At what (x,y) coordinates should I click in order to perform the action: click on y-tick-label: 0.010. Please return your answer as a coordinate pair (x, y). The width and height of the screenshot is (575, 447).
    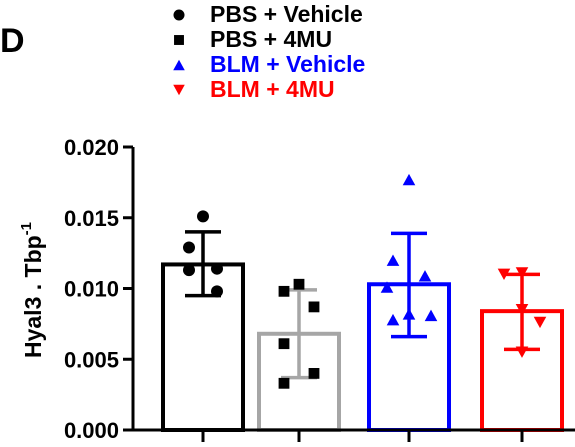
    Looking at the image, I should click on (91, 289).